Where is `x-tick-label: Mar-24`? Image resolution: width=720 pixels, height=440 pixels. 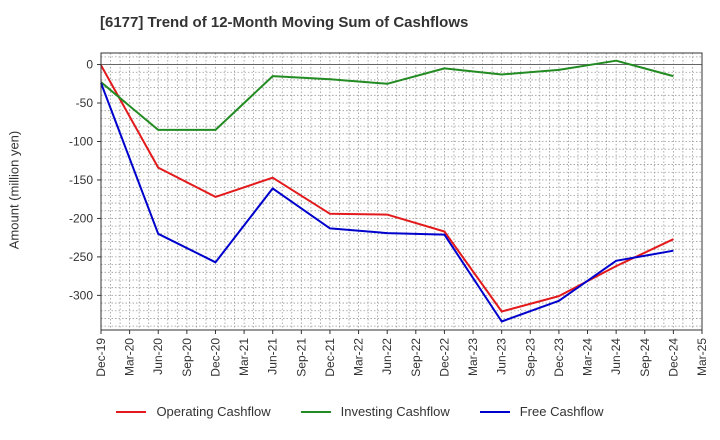
x-tick-label: Mar-24 is located at coordinates (588, 357).